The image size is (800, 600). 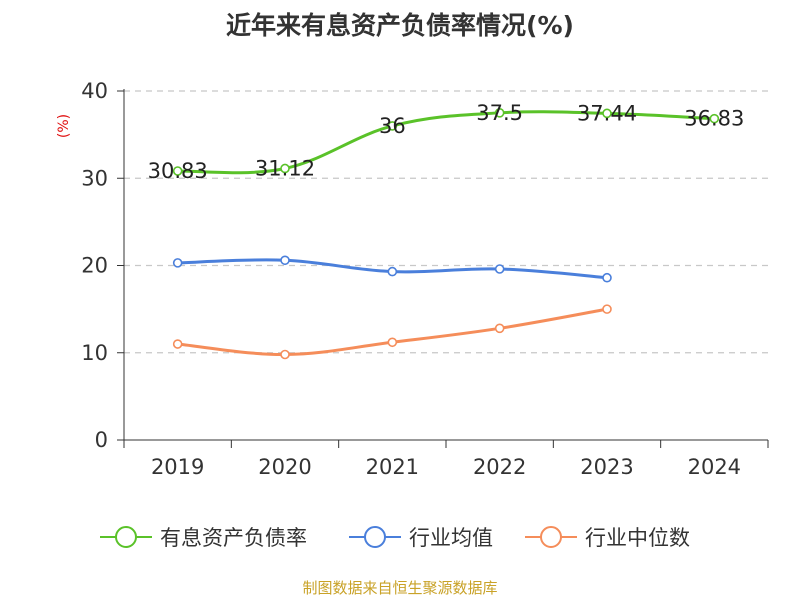 I want to click on data-label: 36.83, so click(x=714, y=119).